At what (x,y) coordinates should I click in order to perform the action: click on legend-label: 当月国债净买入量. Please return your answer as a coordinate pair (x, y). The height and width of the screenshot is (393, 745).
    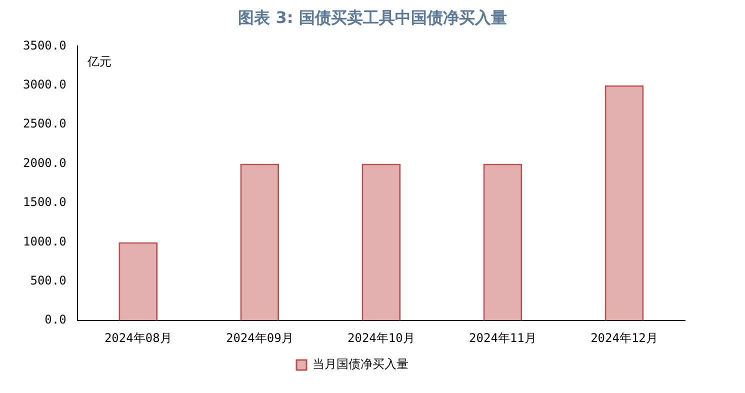
    Looking at the image, I should click on (360, 364).